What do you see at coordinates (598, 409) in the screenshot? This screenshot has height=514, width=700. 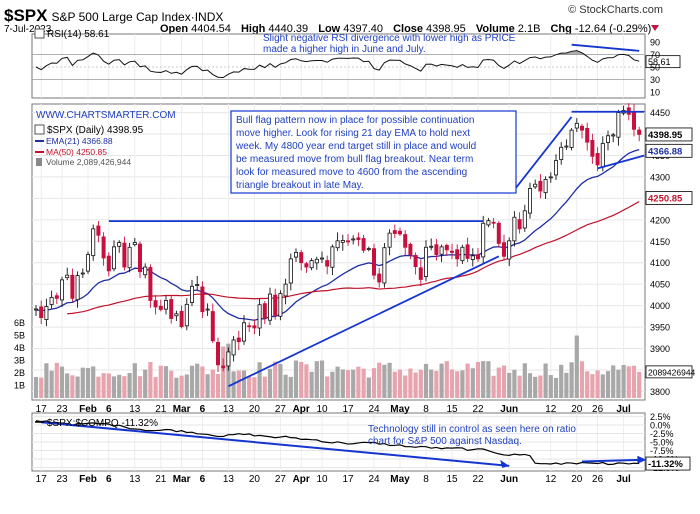 I see `x-tick-label: 26` at bounding box center [598, 409].